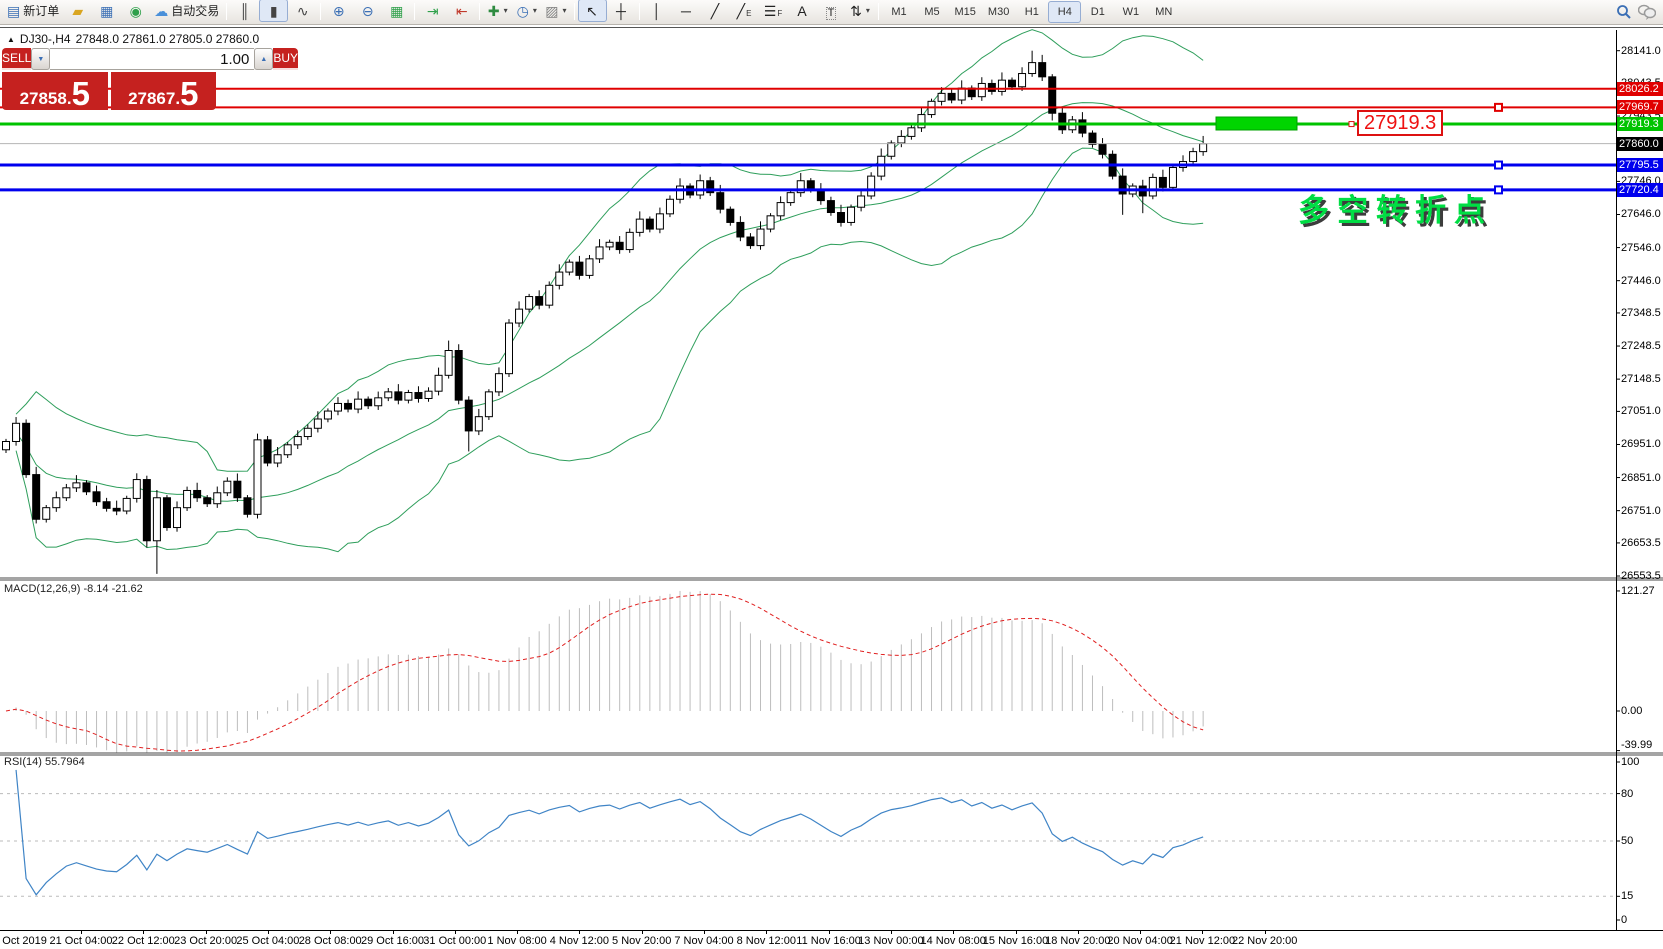 This screenshot has height=949, width=1663. Describe the element at coordinates (552, 10) in the screenshot. I see `templates-glyph: ▨` at that location.